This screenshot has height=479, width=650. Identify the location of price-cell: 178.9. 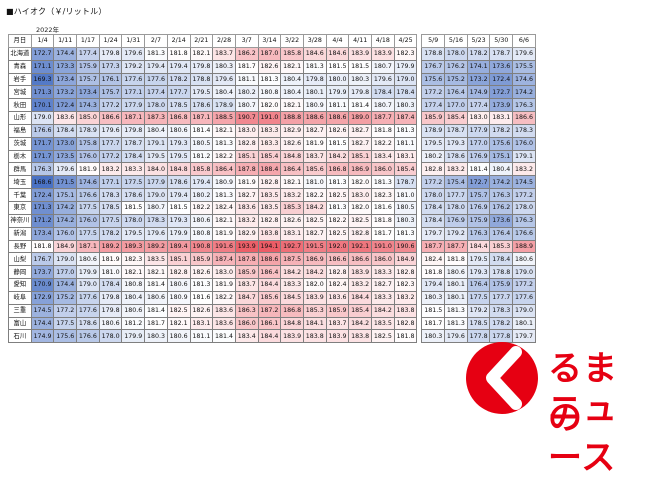
(433, 130).